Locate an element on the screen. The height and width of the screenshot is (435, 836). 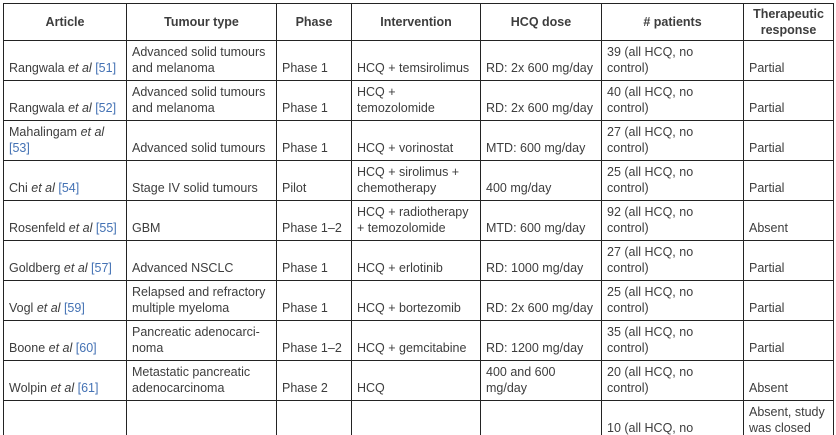
hcq-dose-cell: RD: 1000 mg/day is located at coordinates (541, 260).